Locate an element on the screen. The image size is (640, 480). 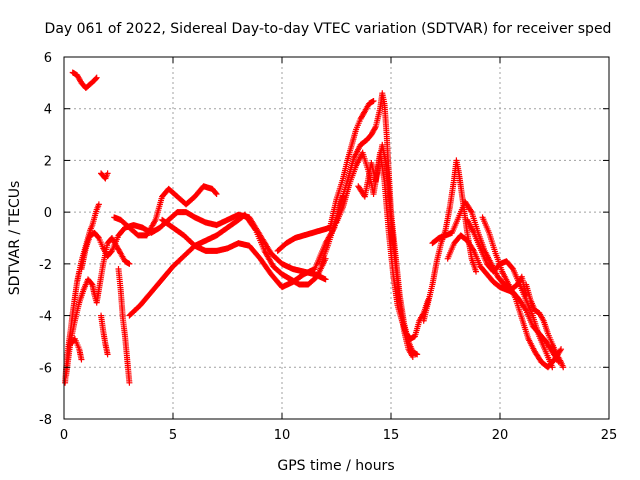
x-tick-label: 20 is located at coordinates (500, 435).